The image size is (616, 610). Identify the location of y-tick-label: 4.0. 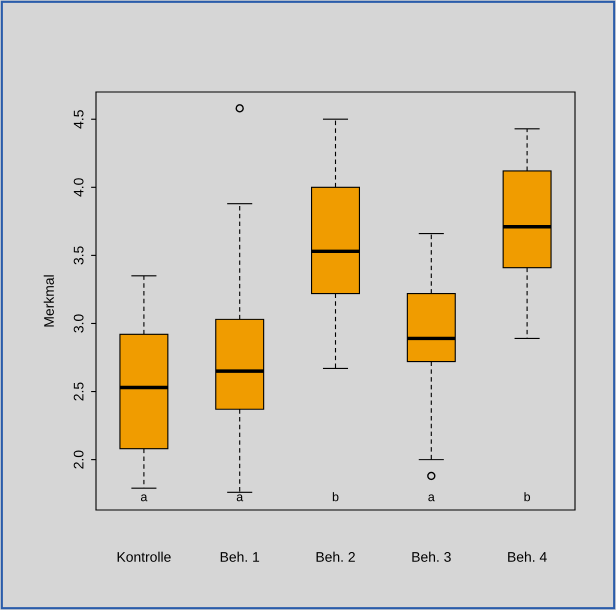
(79, 187).